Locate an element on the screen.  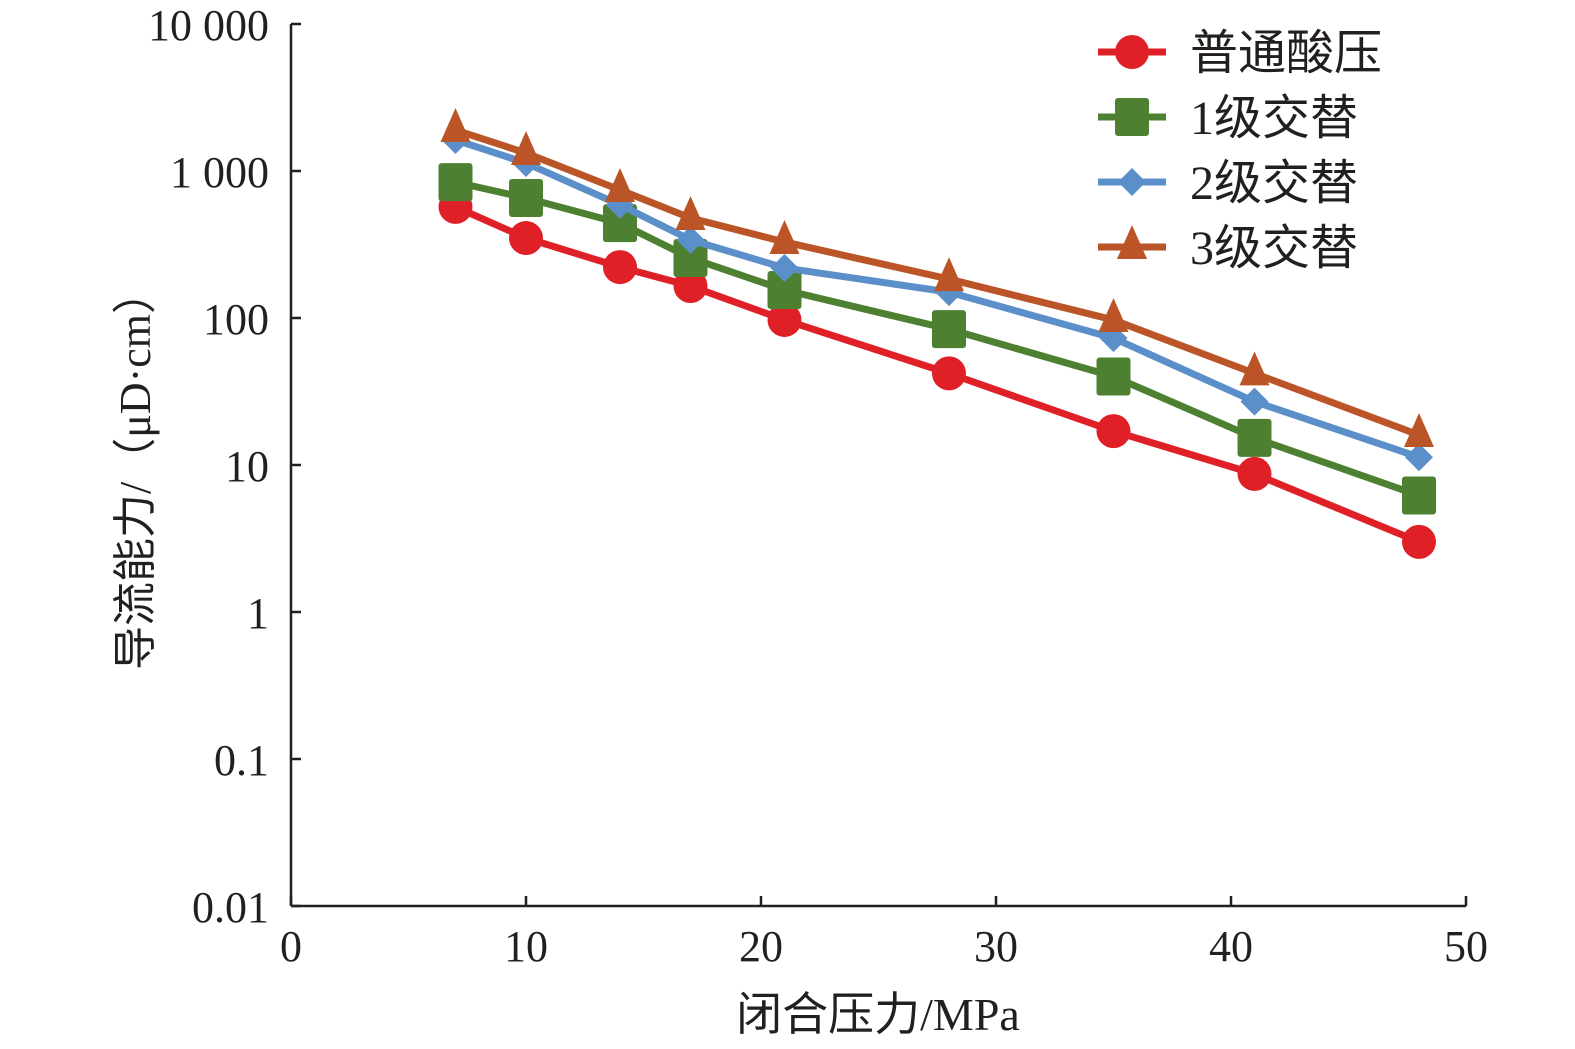
x-tick-label: 50 is located at coordinates (1466, 946).